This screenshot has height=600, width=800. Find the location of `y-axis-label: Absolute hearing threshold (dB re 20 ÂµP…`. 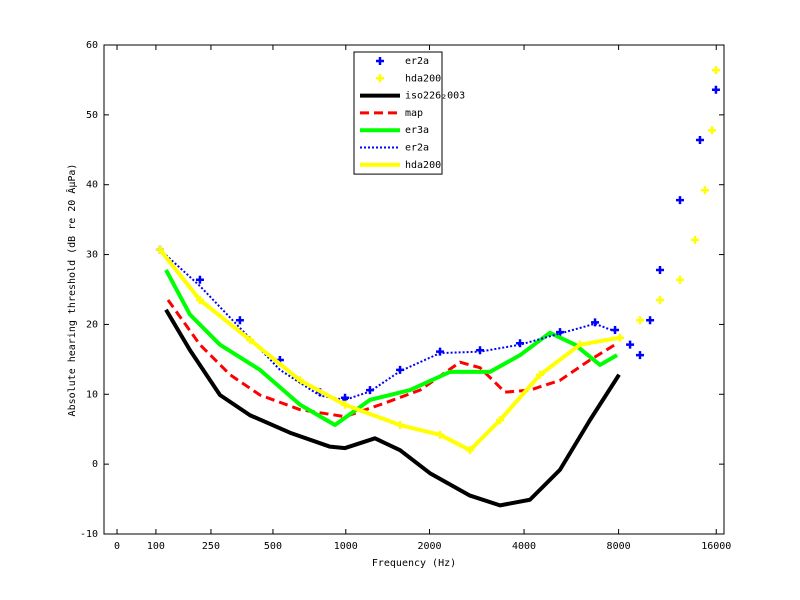

y-axis-label: Absolute hearing threshold (dB re 20 ÂµP… is located at coordinates (71, 290).